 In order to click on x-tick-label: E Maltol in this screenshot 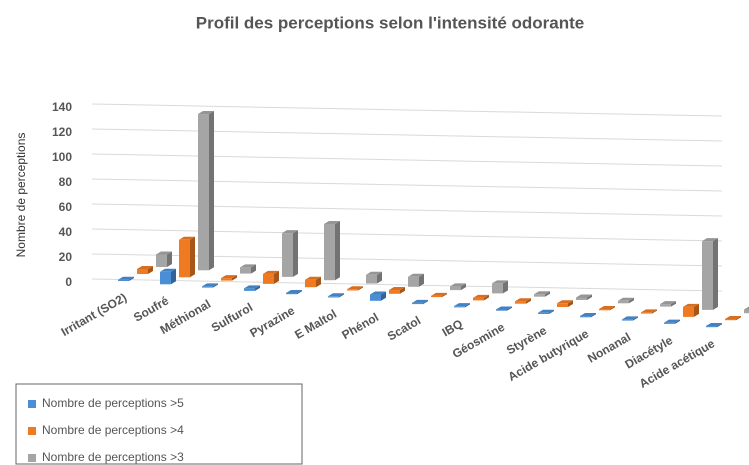, I will do `click(315, 324)`.